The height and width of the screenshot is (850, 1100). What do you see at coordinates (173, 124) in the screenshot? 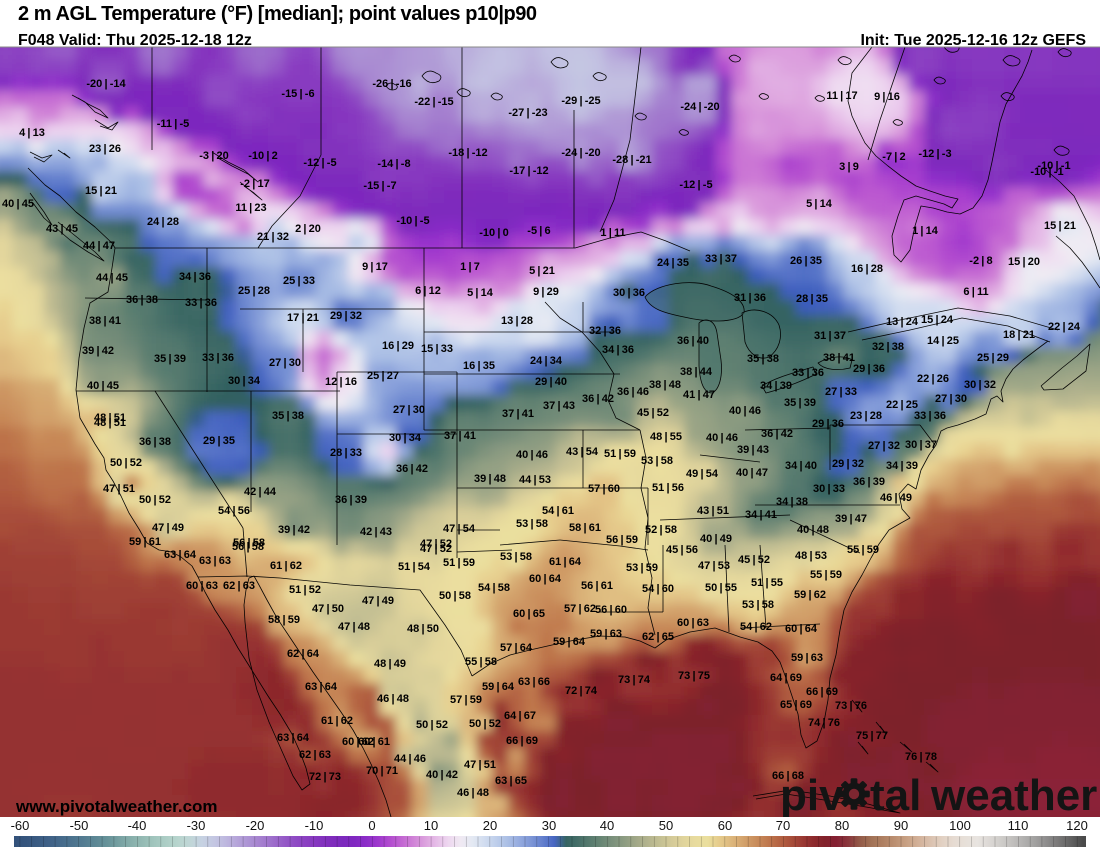
I see `svg-text: -11 | -5` at bounding box center [173, 124].